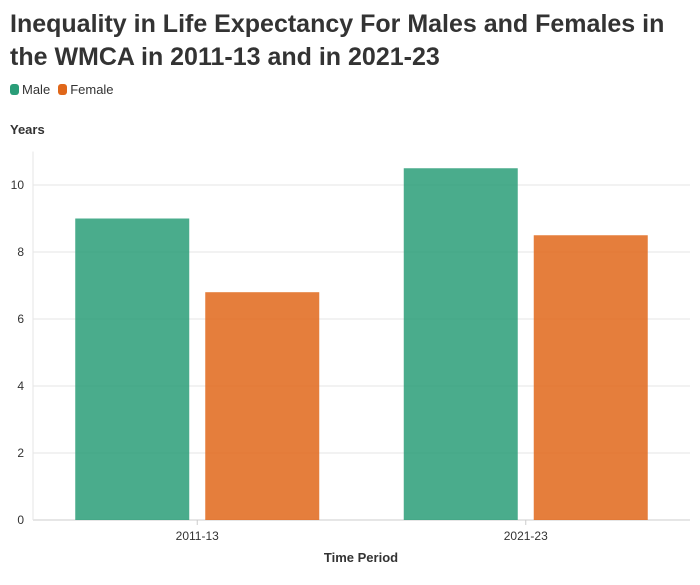  What do you see at coordinates (92, 89) in the screenshot?
I see `legend-label-female: Female` at bounding box center [92, 89].